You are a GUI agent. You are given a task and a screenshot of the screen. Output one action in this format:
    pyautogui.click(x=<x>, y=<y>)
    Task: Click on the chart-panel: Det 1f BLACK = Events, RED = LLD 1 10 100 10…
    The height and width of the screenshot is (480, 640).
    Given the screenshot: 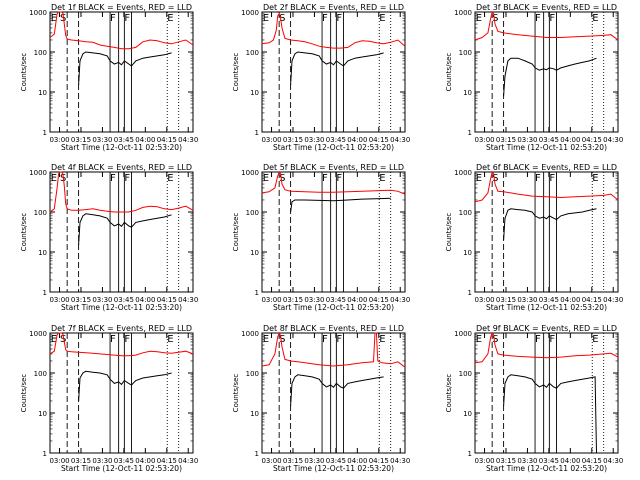 What is the action you would take?
    pyautogui.click(x=109, y=77)
    